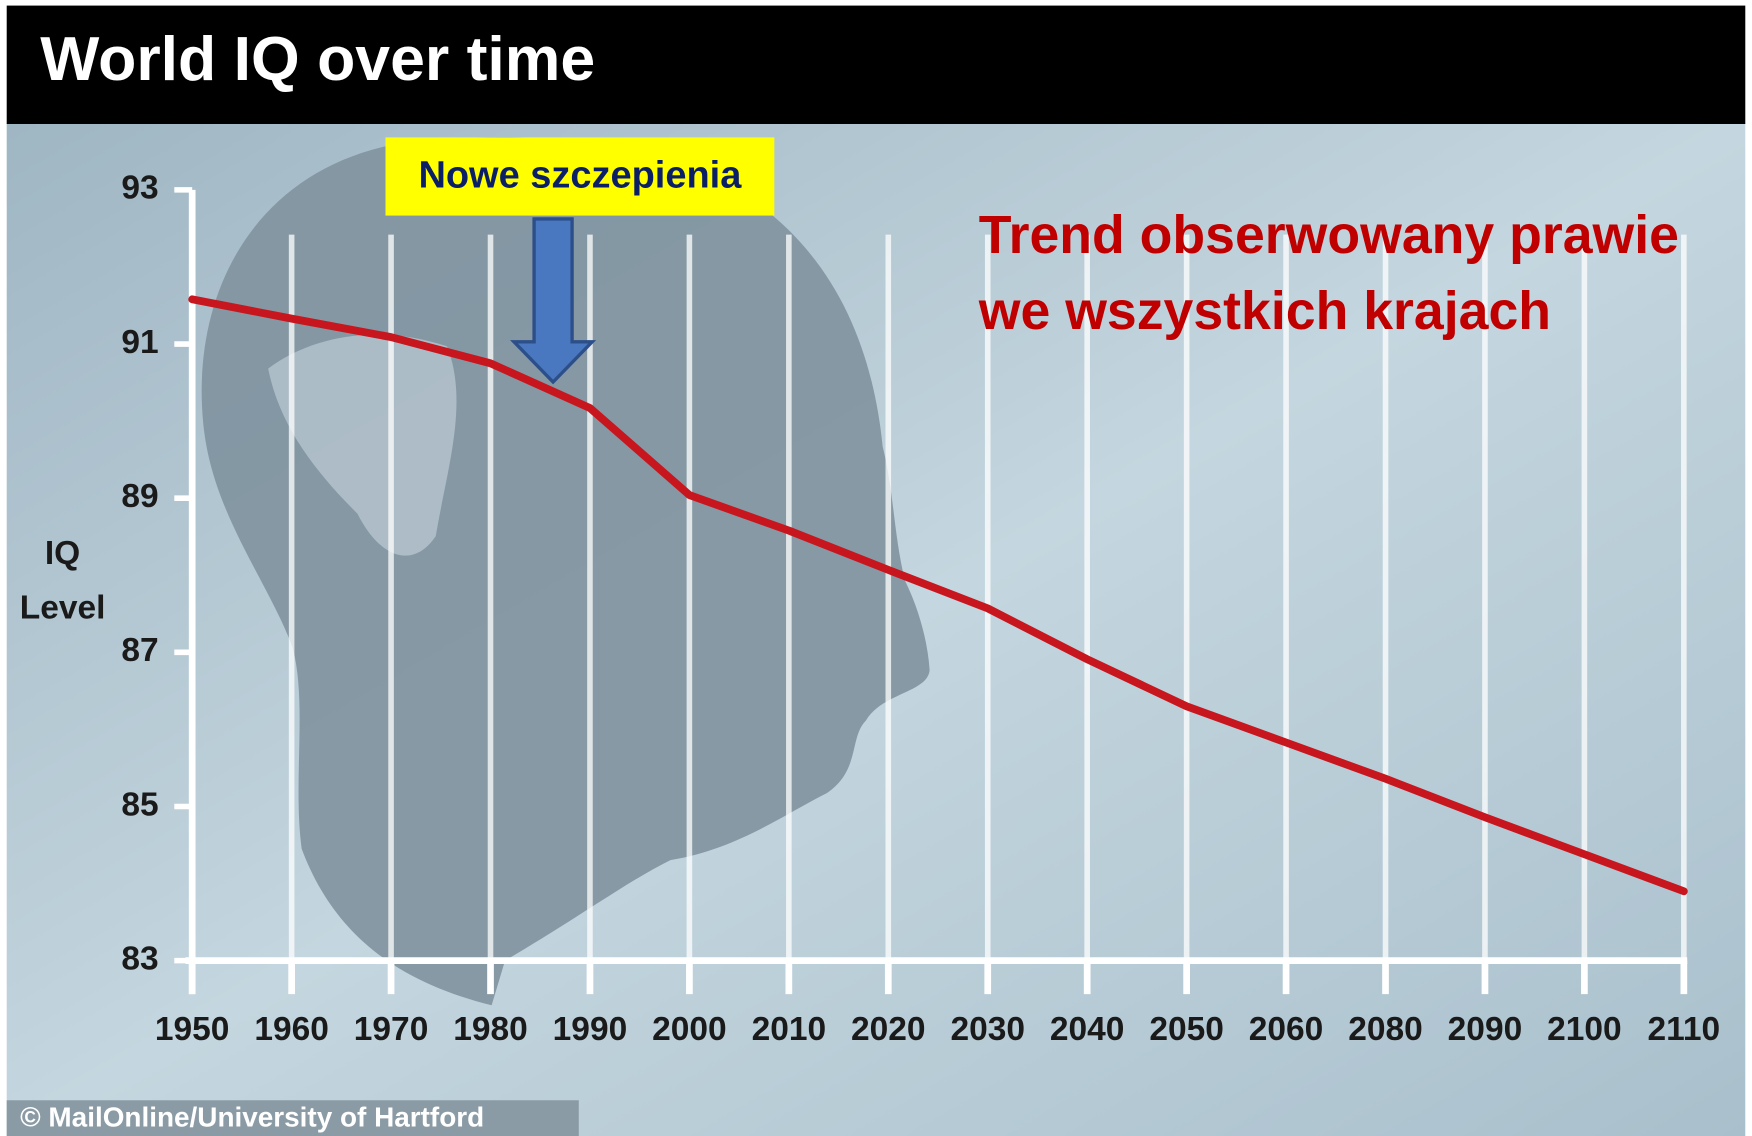 The height and width of the screenshot is (1136, 1752). Describe the element at coordinates (192, 1029) in the screenshot. I see `x-tick-label: 1950` at that location.